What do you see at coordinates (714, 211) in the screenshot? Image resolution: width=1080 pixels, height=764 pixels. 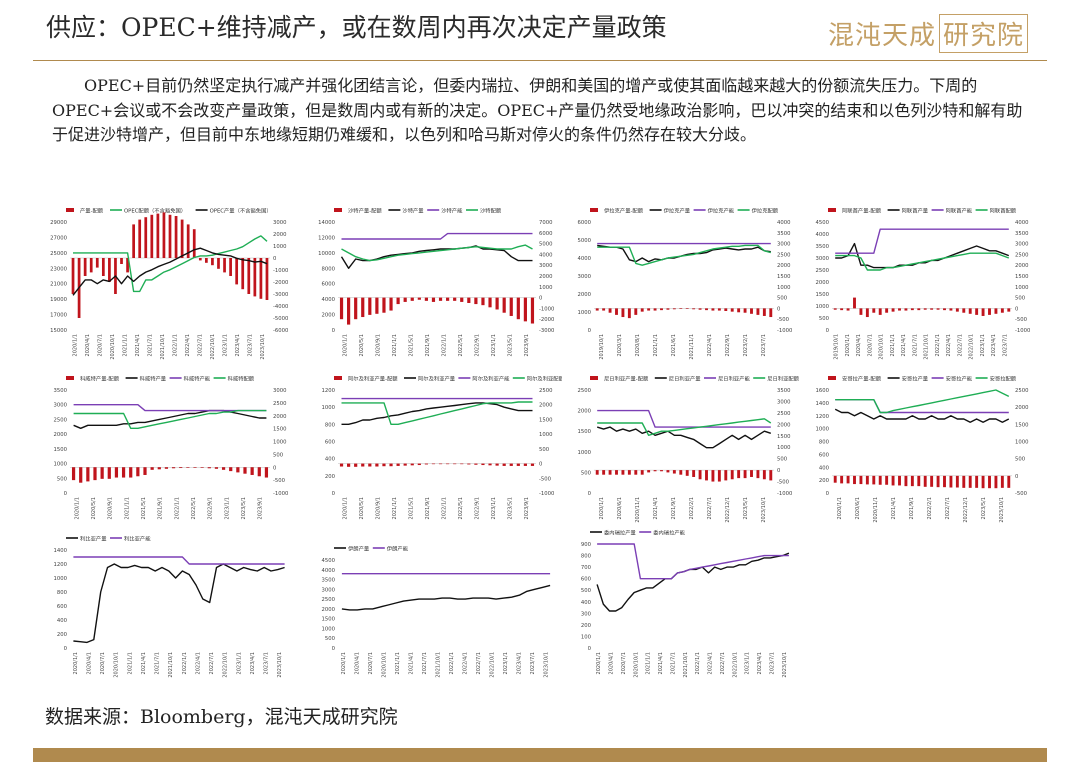 I see `legend-entry: 伊拉克产能` at bounding box center [714, 211].